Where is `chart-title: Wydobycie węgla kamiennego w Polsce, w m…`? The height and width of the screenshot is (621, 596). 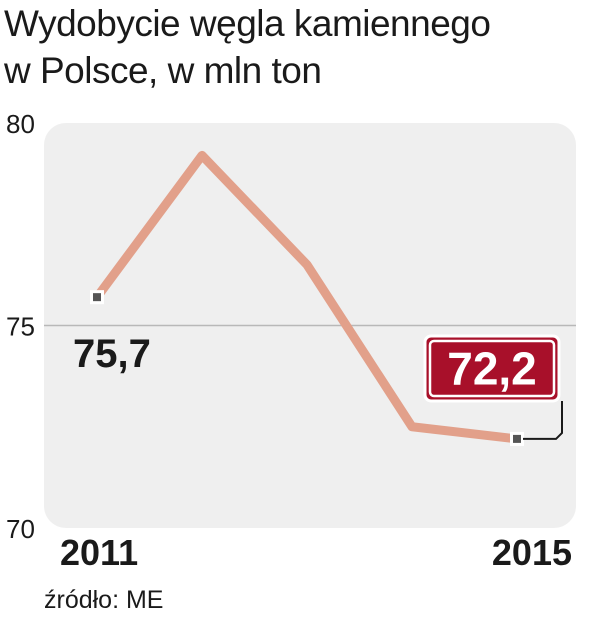 chart-title: Wydobycie węgla kamiennego w Polsce, w m… is located at coordinates (294, 47).